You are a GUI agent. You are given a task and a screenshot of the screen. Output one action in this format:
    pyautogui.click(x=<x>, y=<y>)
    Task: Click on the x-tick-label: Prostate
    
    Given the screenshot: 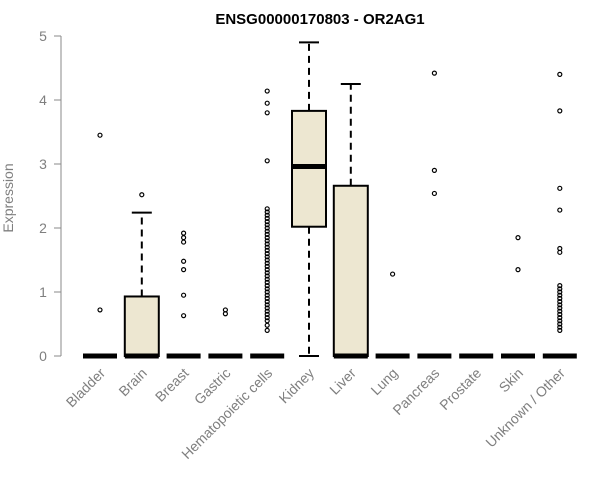 What is the action you would take?
    pyautogui.click(x=460, y=389)
    